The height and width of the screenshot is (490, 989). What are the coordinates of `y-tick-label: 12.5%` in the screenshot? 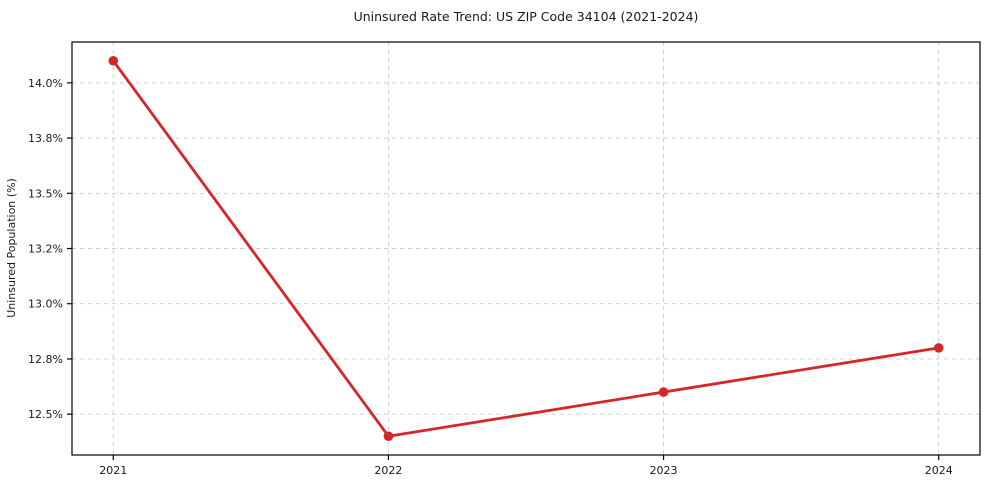 It's located at (45, 414).